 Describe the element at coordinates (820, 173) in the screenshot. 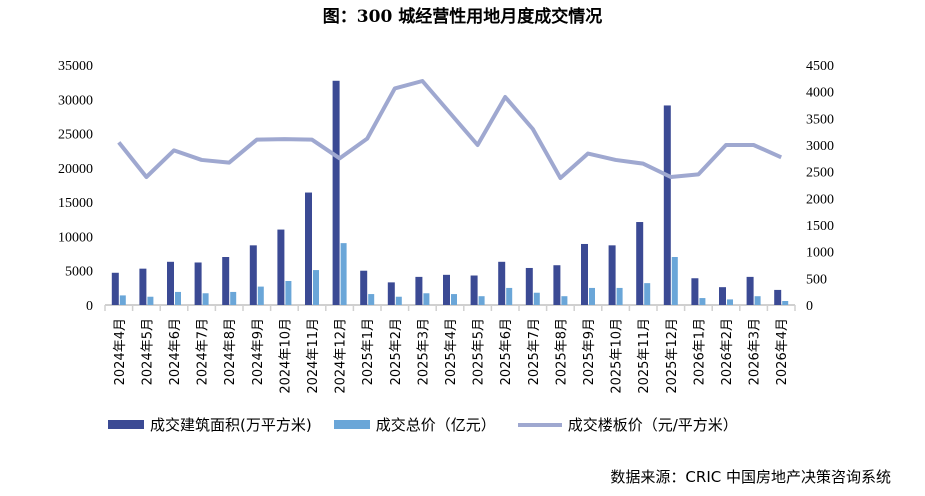

I see `y-right-tick-label: 2500` at that location.